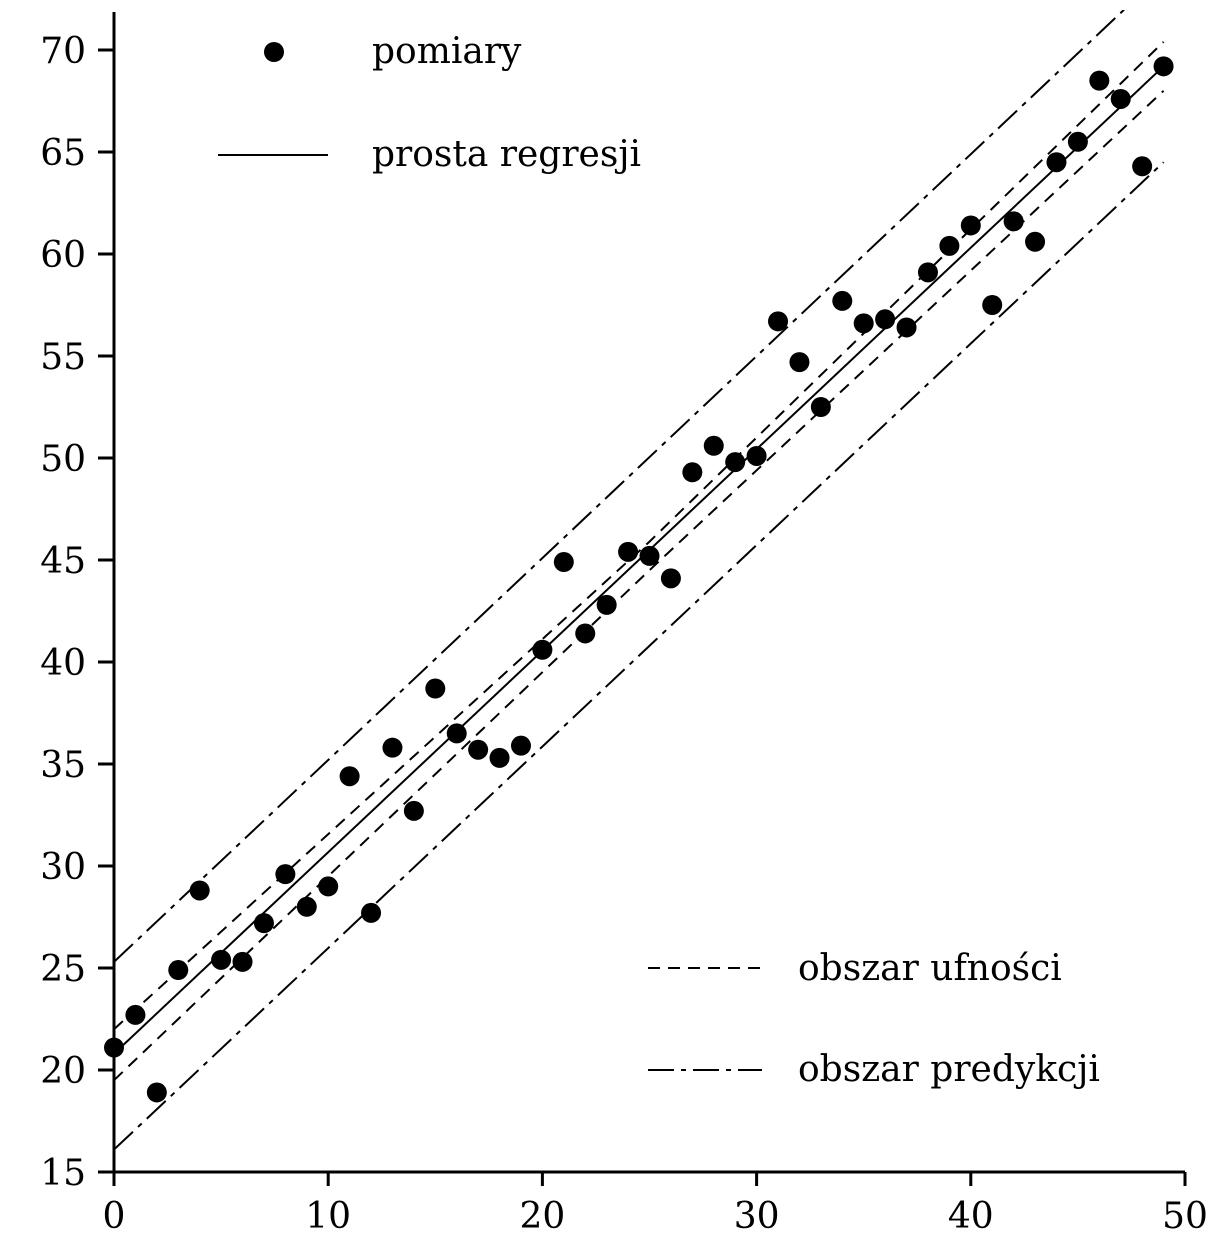 The image size is (1215, 1236). I want to click on y-tick-label: 35, so click(63, 765).